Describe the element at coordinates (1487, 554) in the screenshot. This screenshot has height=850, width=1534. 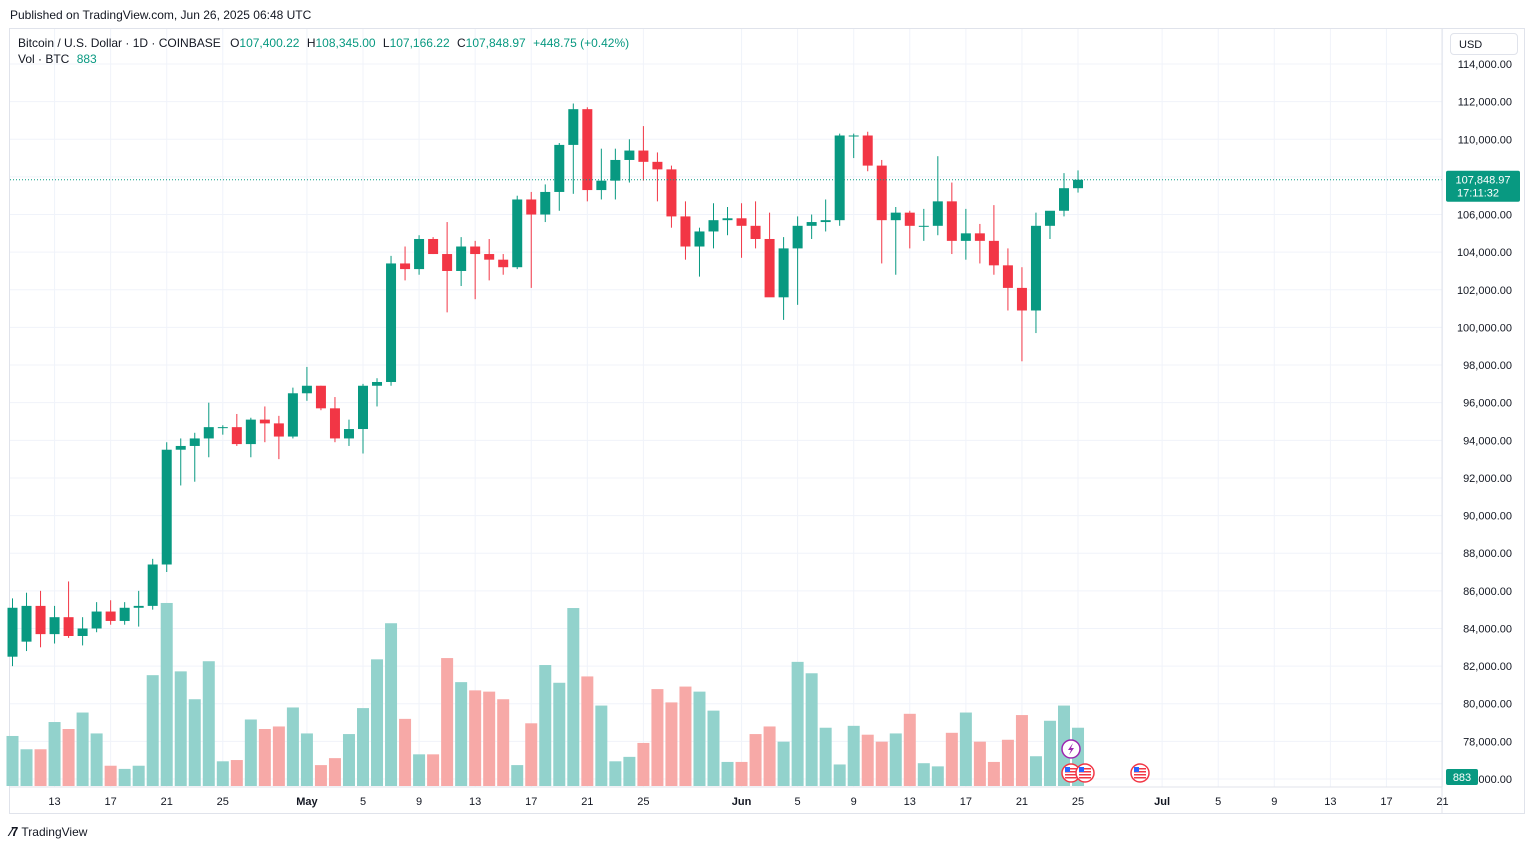
I see `y-tick-label: 88,000.00` at that location.